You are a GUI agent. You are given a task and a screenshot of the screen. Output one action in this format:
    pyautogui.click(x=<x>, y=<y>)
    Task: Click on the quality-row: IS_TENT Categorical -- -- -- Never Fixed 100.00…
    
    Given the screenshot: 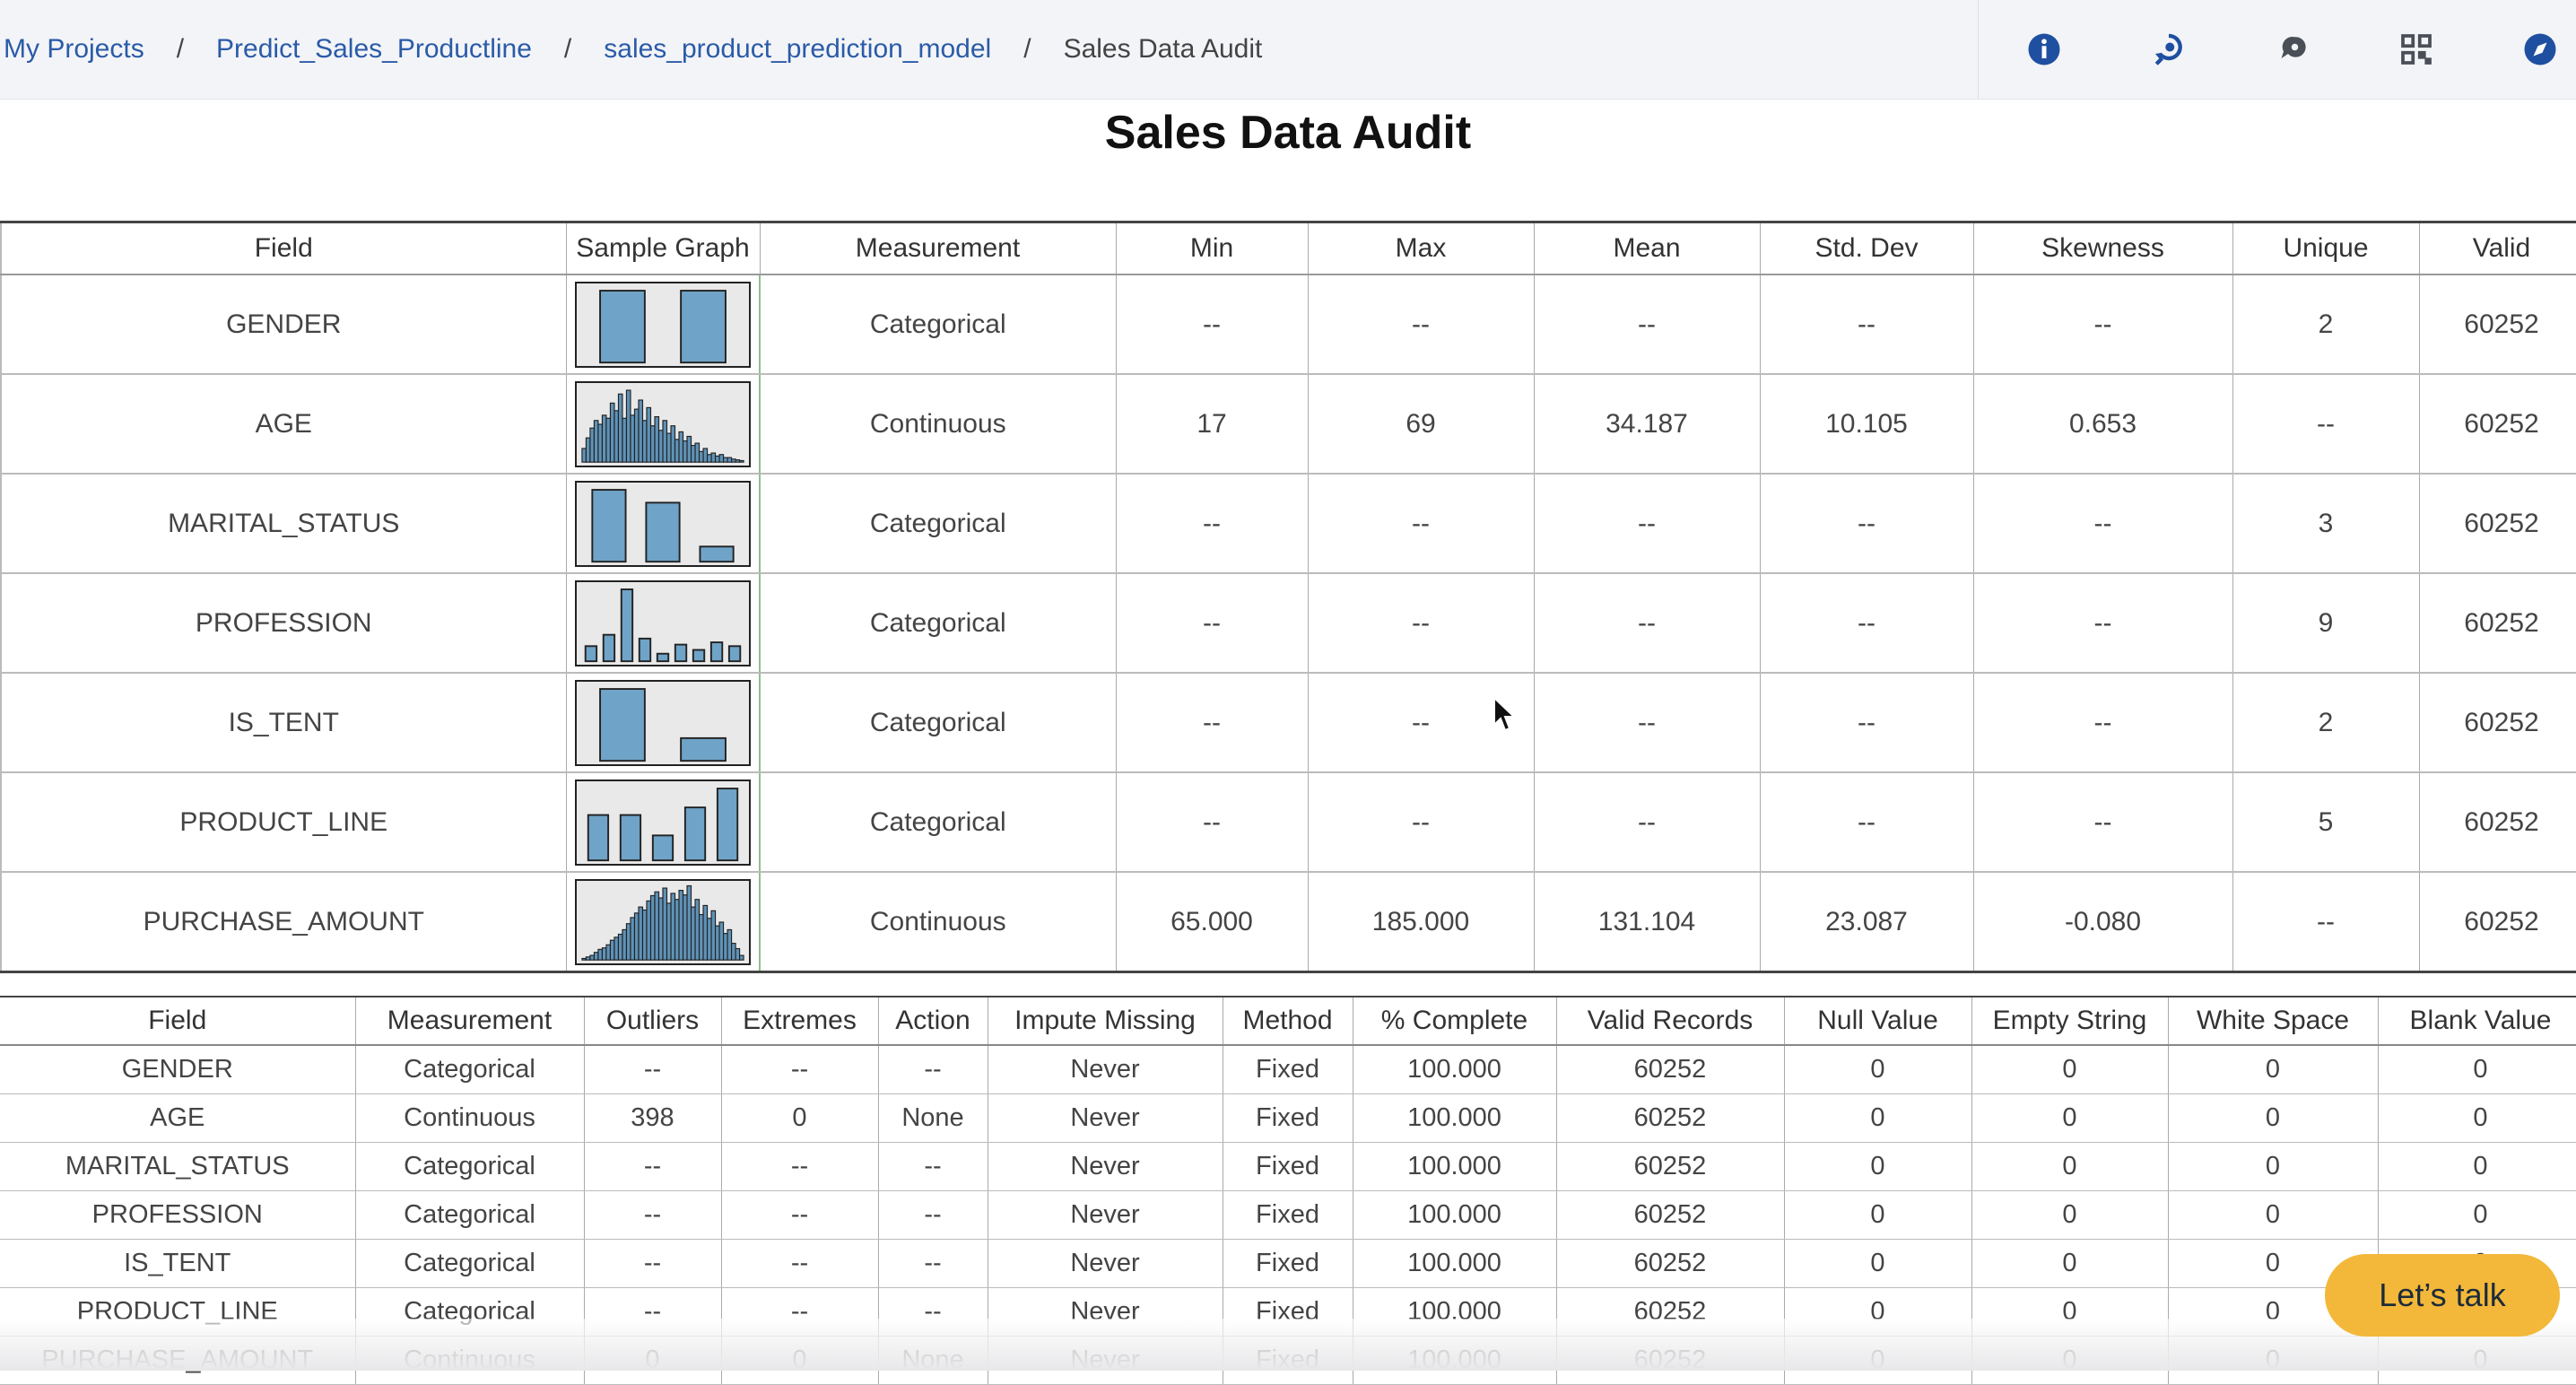 What is the action you would take?
    pyautogui.click(x=1288, y=1263)
    